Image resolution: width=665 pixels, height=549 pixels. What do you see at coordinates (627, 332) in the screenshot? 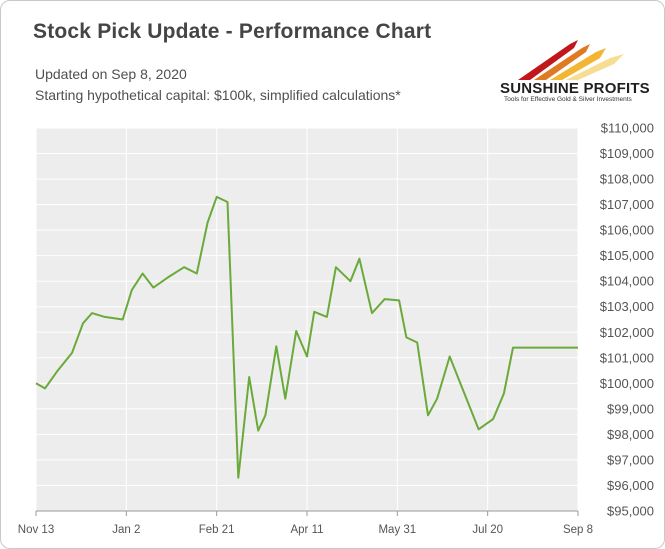
I see `y-tick-label: $102,000` at bounding box center [627, 332].